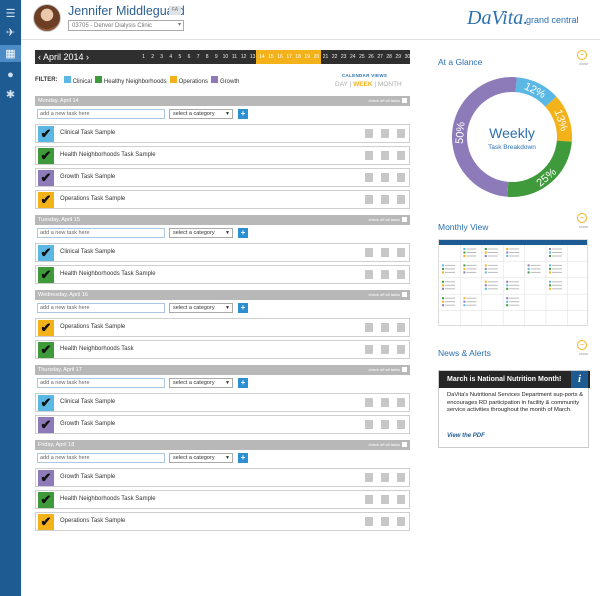 The width and height of the screenshot is (600, 596). I want to click on date-day: 7, so click(198, 57).